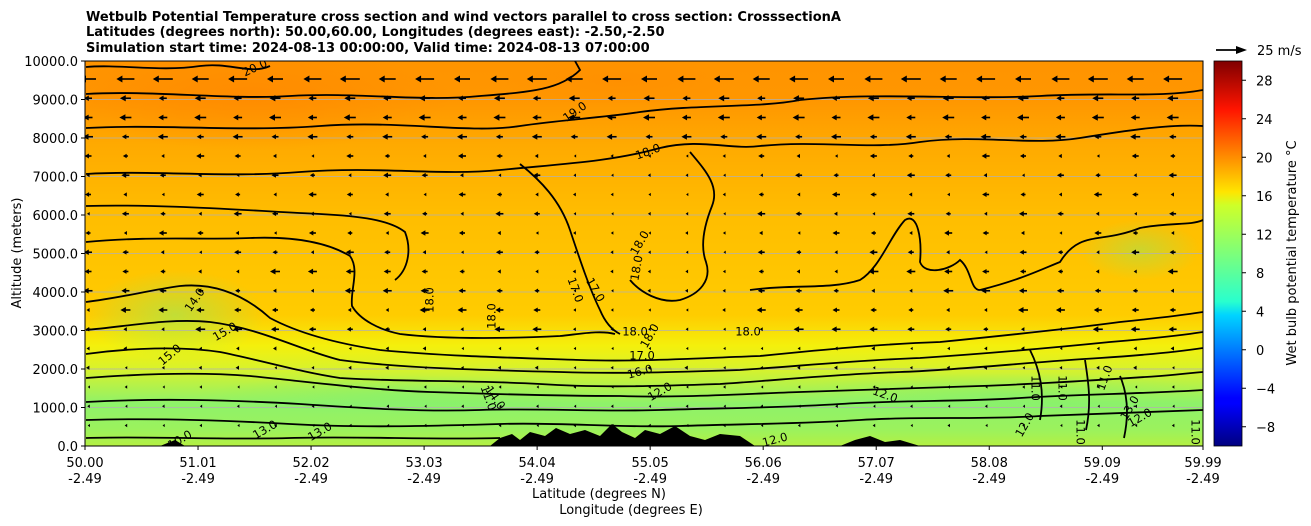 Image resolution: width=1311 pixels, height=526 pixels. Describe the element at coordinates (599, 494) in the screenshot. I see `x-axis-label-latitude: Latitude (degrees N)` at that location.